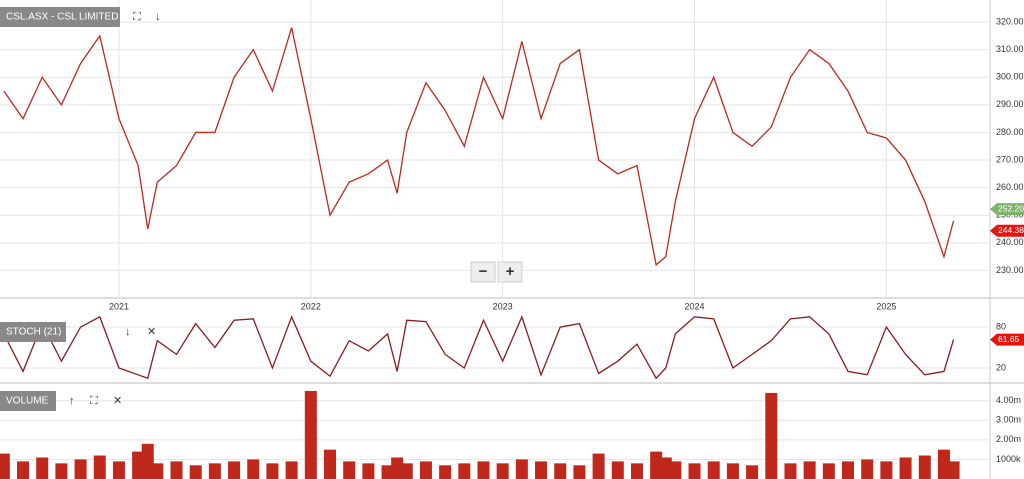  What do you see at coordinates (1010, 159) in the screenshot?
I see `y-tick-label: 270.00` at bounding box center [1010, 159].